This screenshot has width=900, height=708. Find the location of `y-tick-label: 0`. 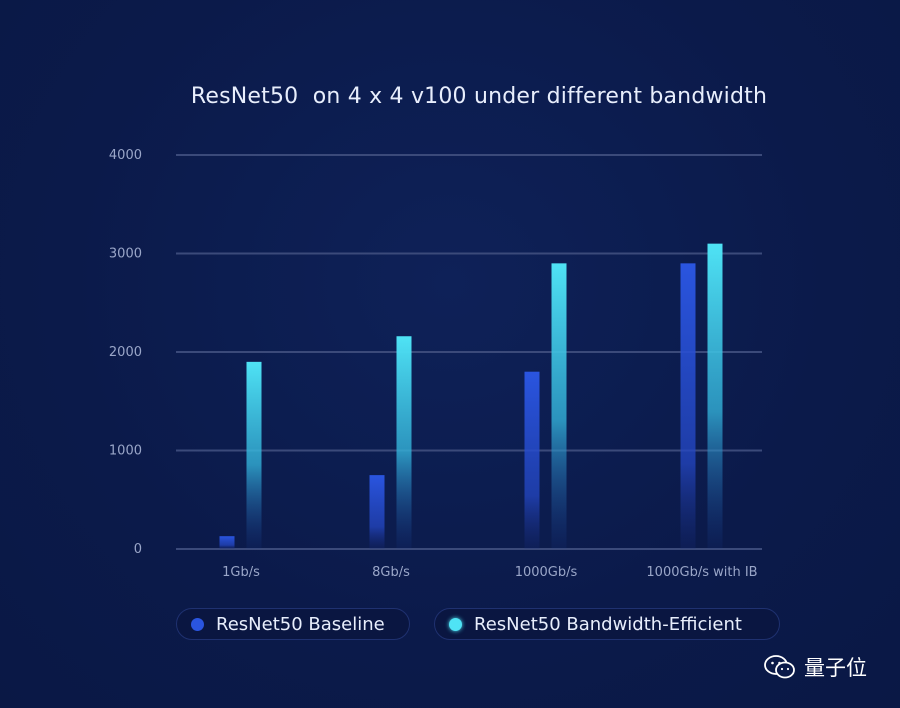

y-tick-label: 0 is located at coordinates (138, 549).